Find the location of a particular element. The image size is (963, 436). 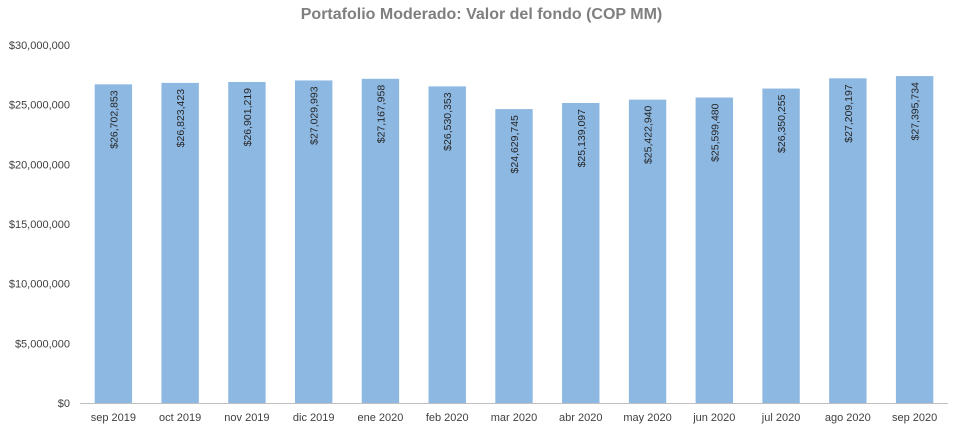

data-label: $25,599,480 is located at coordinates (715, 132).